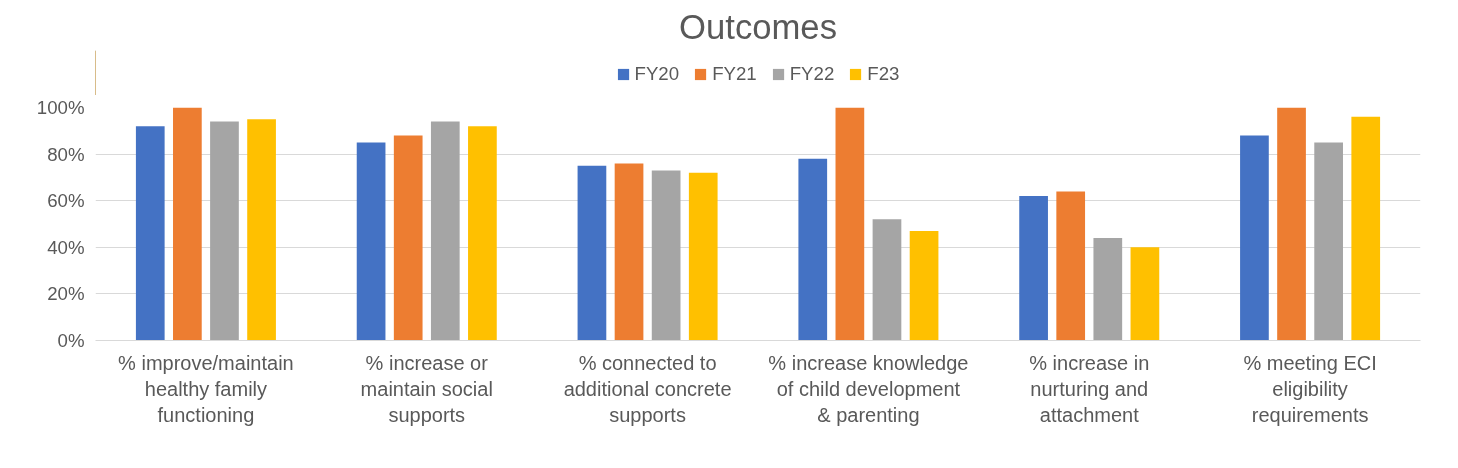 The height and width of the screenshot is (468, 1458). Describe the element at coordinates (657, 74) in the screenshot. I see `legend-label: FY20` at that location.